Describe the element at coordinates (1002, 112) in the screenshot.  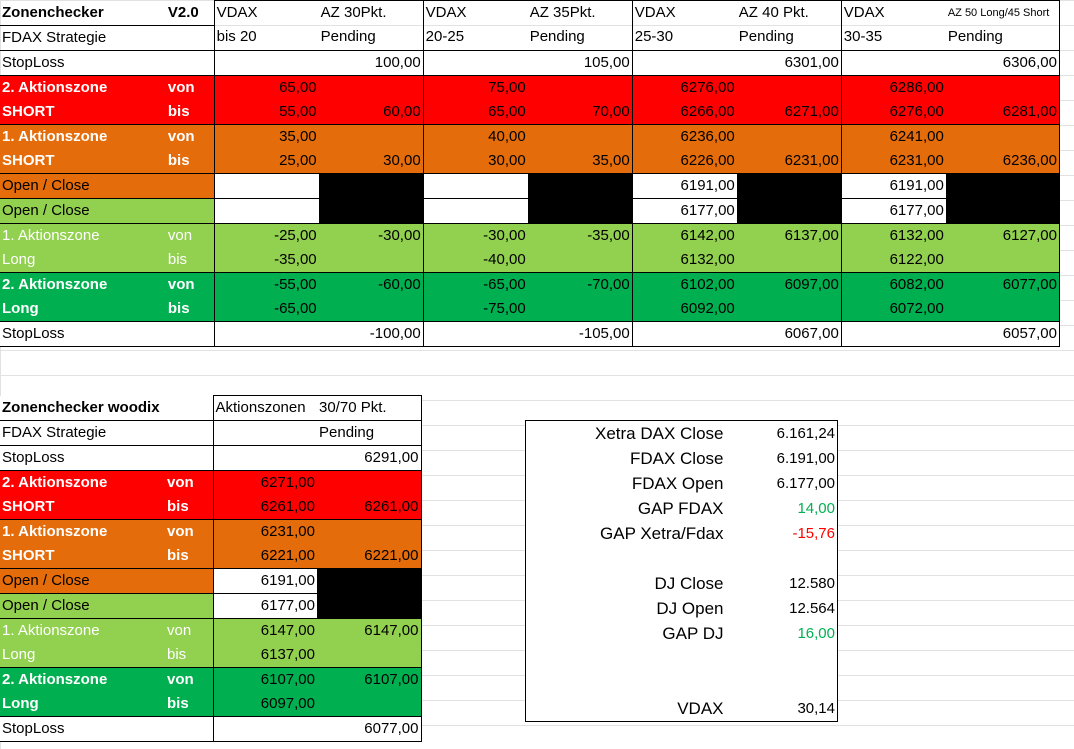
I see `cell: 6281,00` at that location.